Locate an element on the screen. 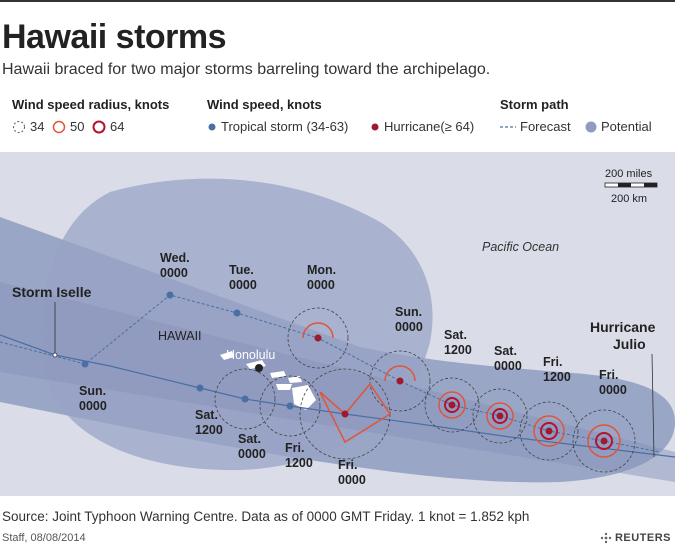  dotted-circle-icon is located at coordinates (19, 126).